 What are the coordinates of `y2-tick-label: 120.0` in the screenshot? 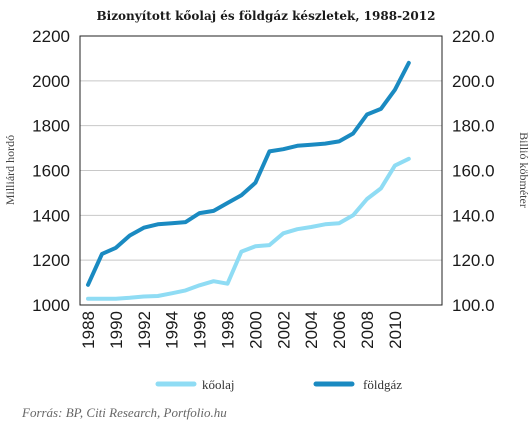 It's located at (473, 260).